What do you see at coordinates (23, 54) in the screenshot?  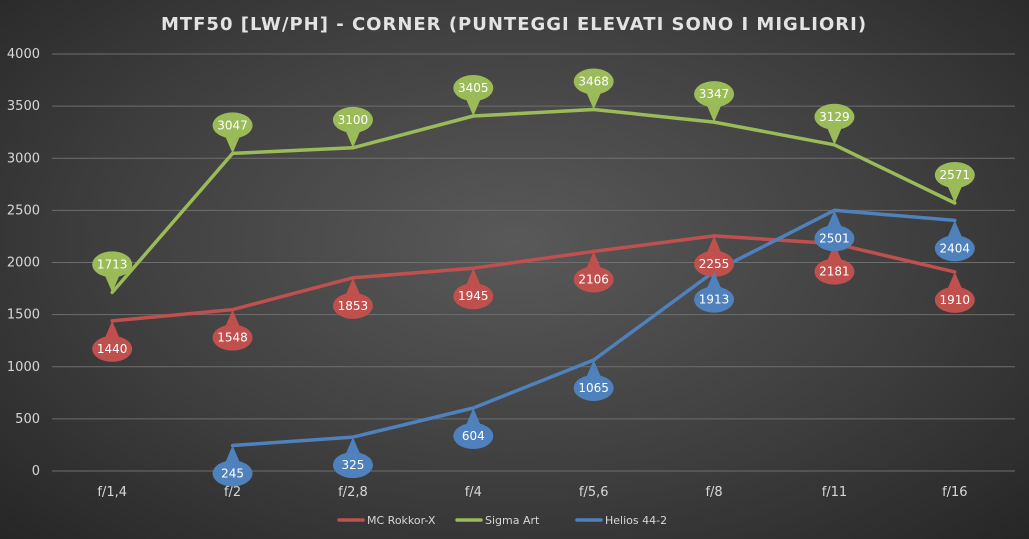 I see `y-tick-label: 4000` at bounding box center [23, 54].